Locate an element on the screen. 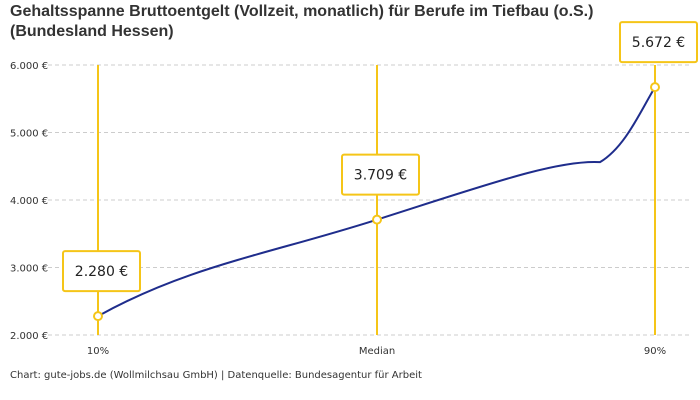 This screenshot has width=700, height=400. y-tick-label: 6.000 € is located at coordinates (29, 66).